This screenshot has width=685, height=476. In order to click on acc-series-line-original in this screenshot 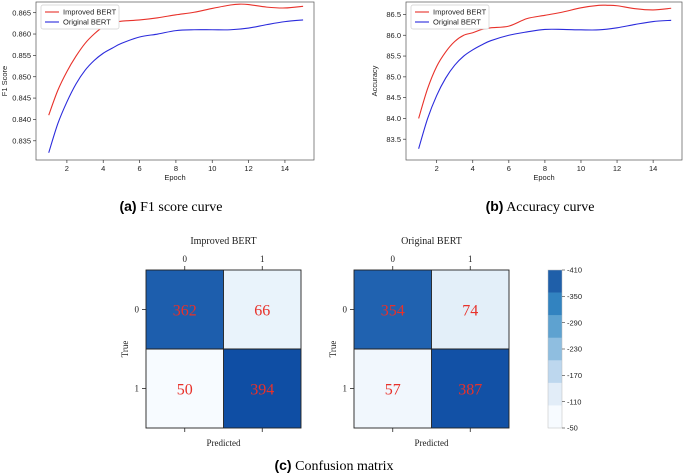, I will do `click(545, 84)`.